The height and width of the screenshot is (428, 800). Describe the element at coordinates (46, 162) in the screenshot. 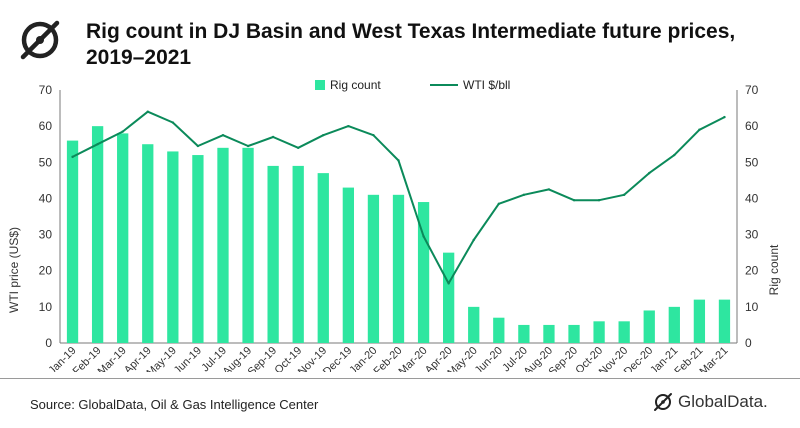

I see `y-tick-label: 50` at that location.